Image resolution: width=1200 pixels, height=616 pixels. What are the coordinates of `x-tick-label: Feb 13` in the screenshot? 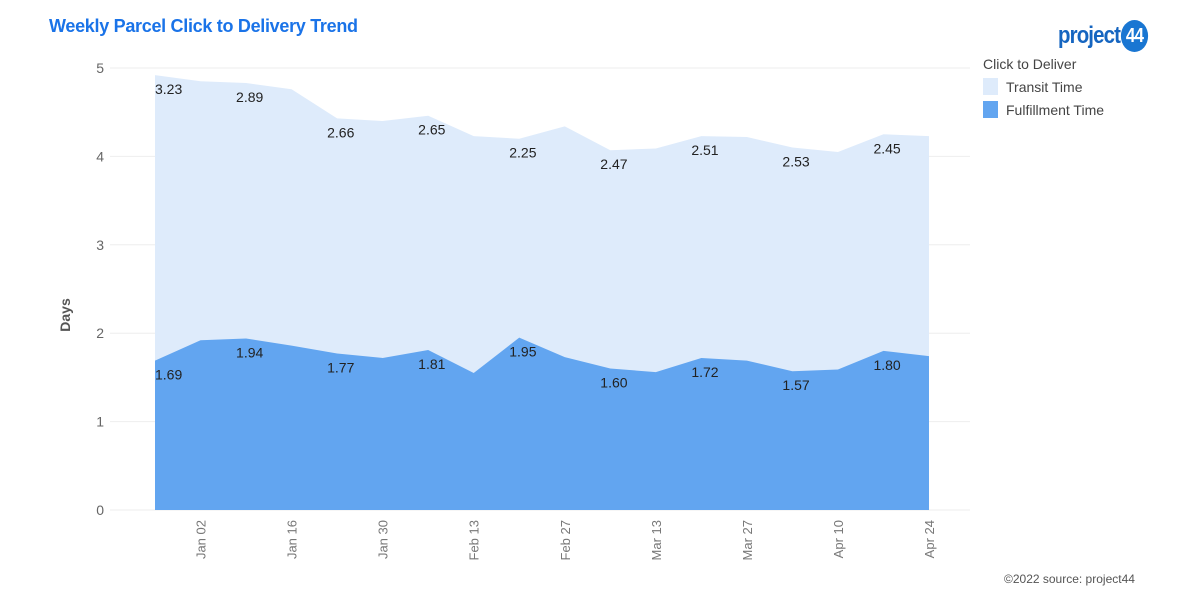 It's located at (474, 540).